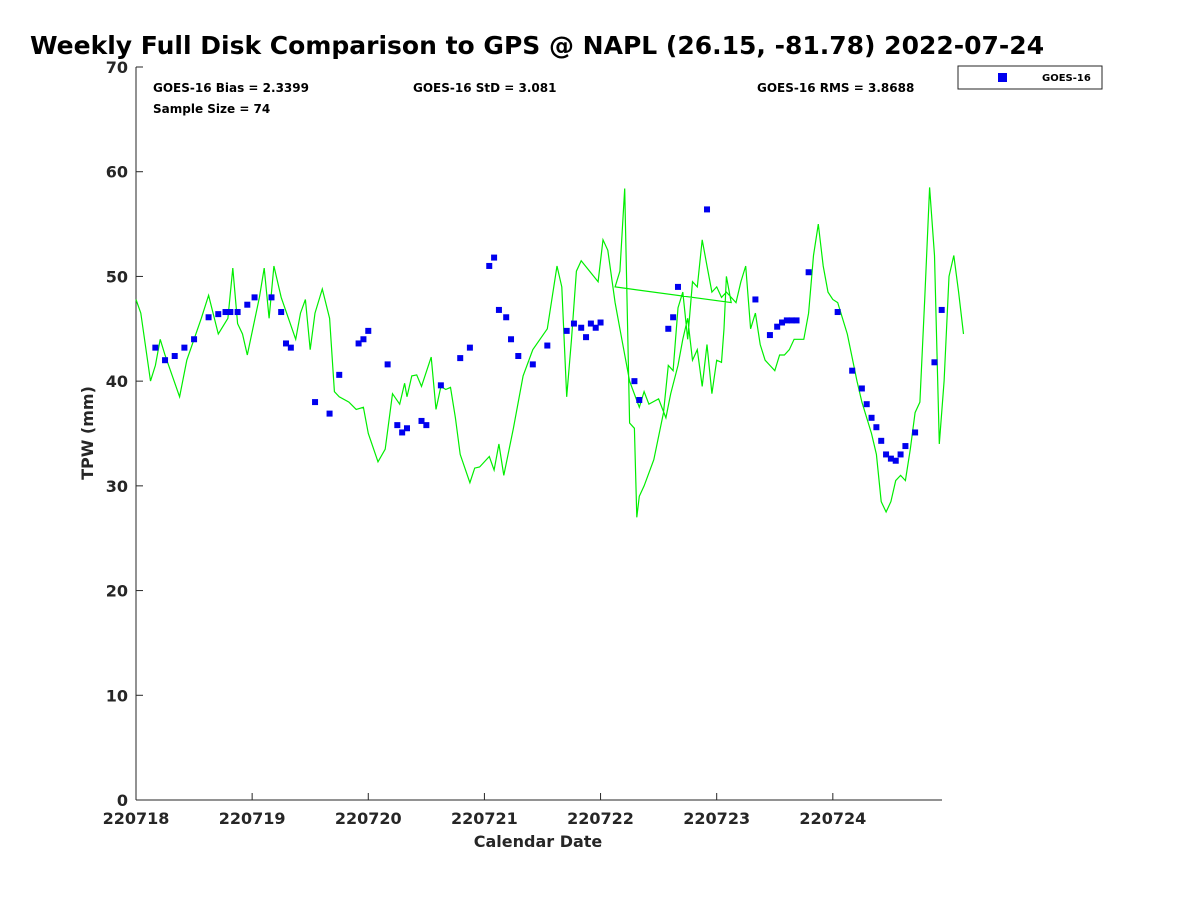 The height and width of the screenshot is (900, 1200). I want to click on y-tick-label: 50, so click(117, 276).